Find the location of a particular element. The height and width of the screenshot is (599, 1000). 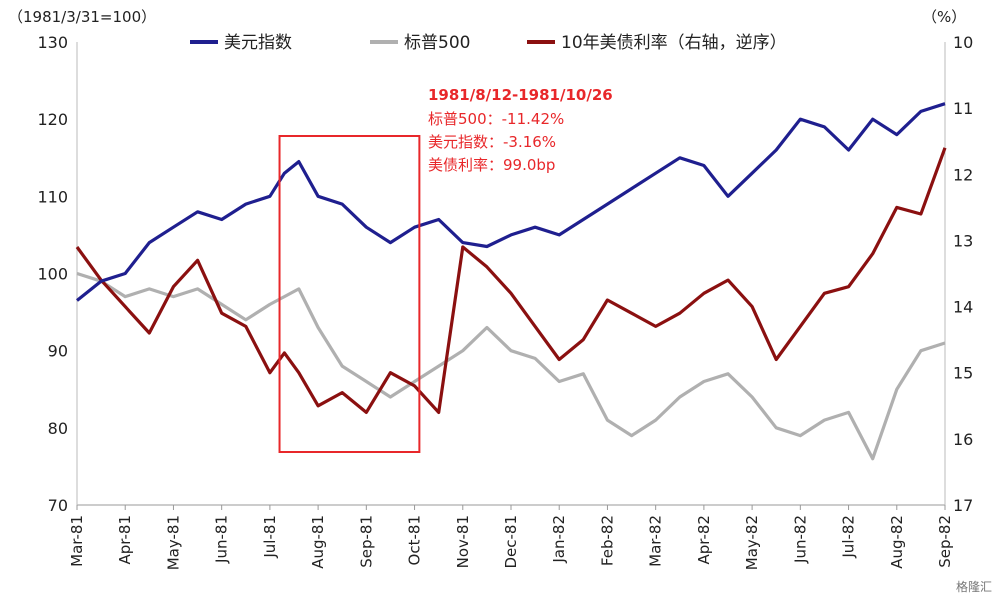

x-tick-label: Jun-81 is located at coordinates (222, 539).